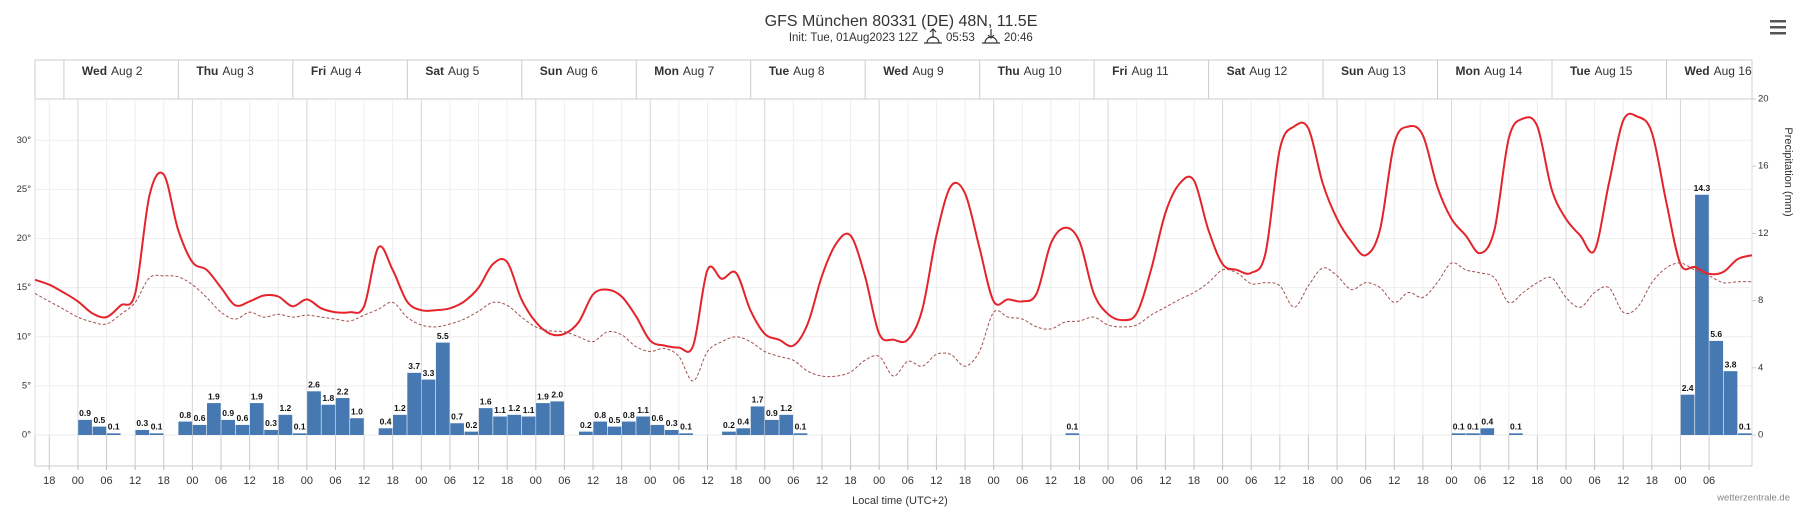  What do you see at coordinates (185, 415) in the screenshot?
I see `precip-label: 0.8` at bounding box center [185, 415].